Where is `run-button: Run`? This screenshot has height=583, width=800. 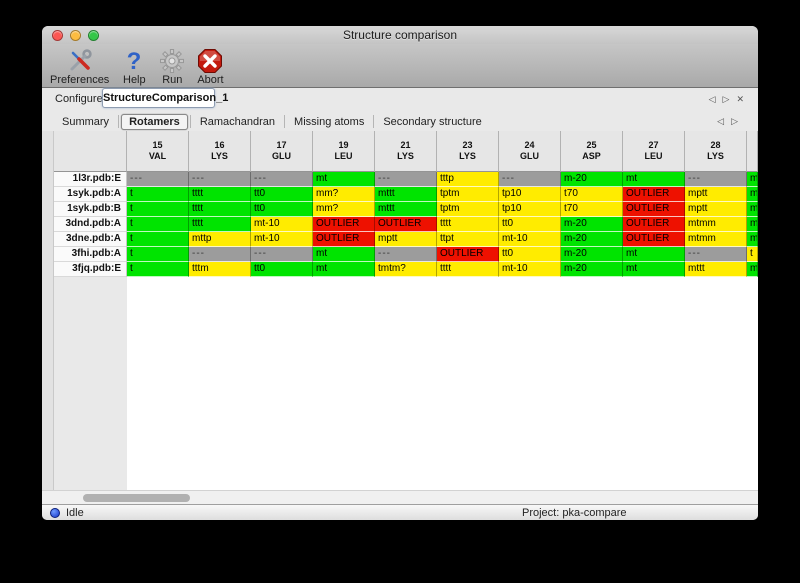 run-button: Run is located at coordinates (172, 66).